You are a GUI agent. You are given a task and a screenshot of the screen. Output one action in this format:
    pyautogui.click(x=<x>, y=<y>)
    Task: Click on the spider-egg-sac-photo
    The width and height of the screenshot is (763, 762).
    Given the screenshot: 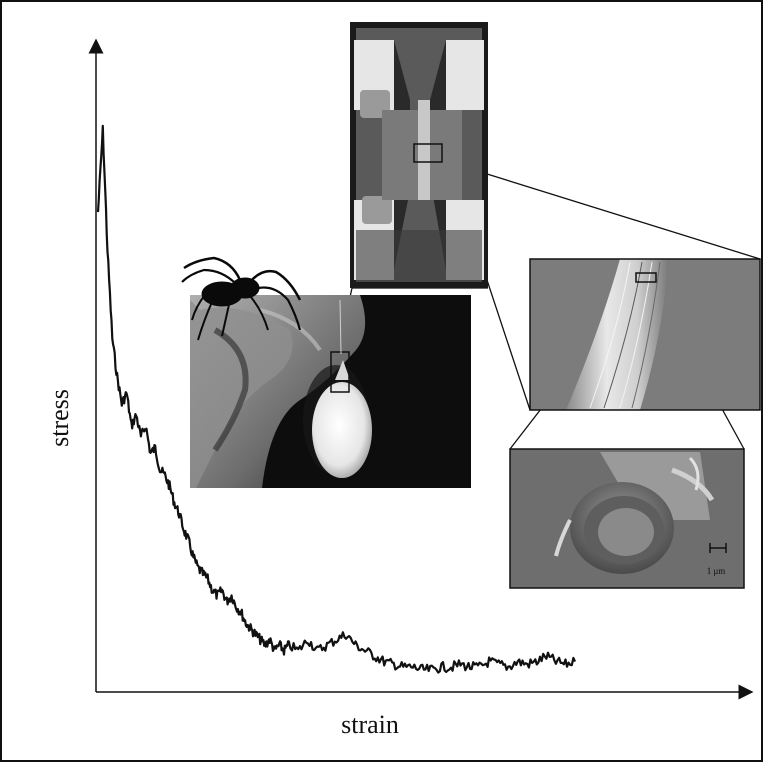 What is the action you would take?
    pyautogui.click(x=330, y=391)
    